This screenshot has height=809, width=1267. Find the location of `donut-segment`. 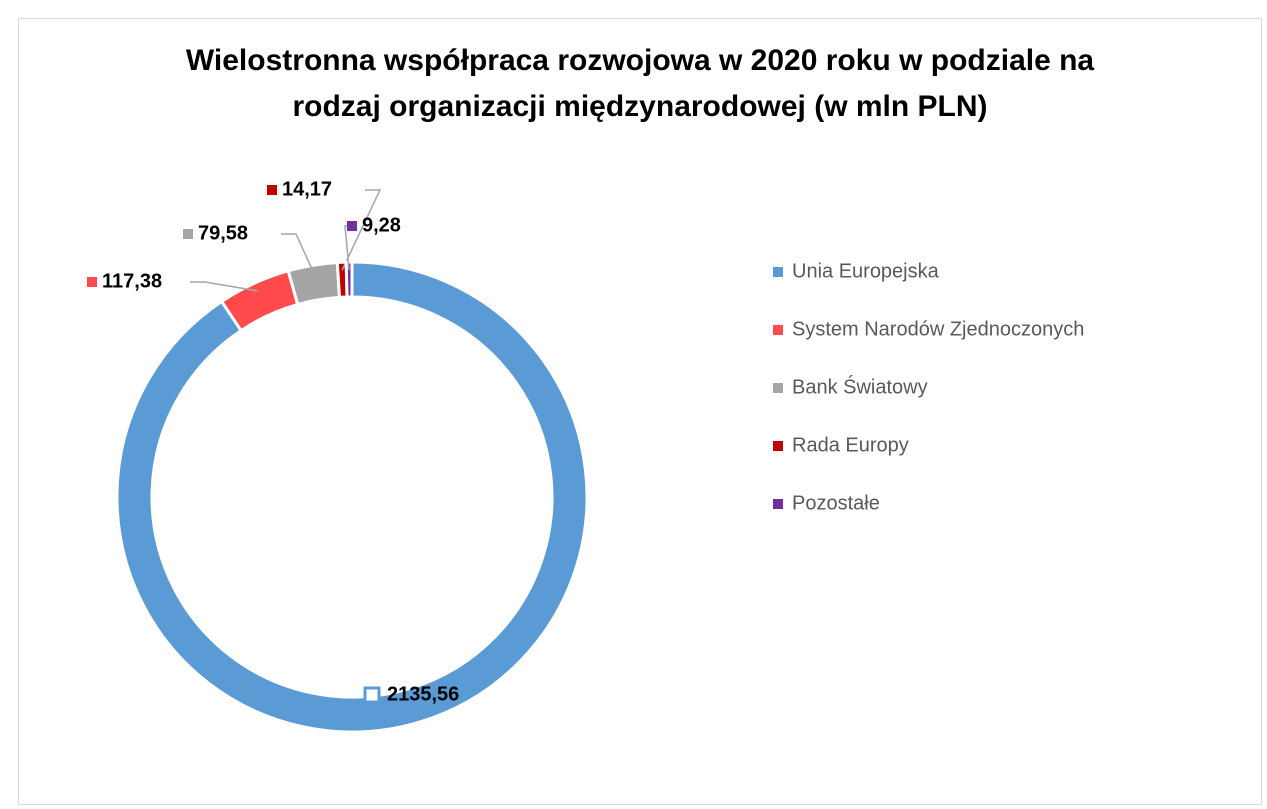

donut-segment is located at coordinates (314, 283).